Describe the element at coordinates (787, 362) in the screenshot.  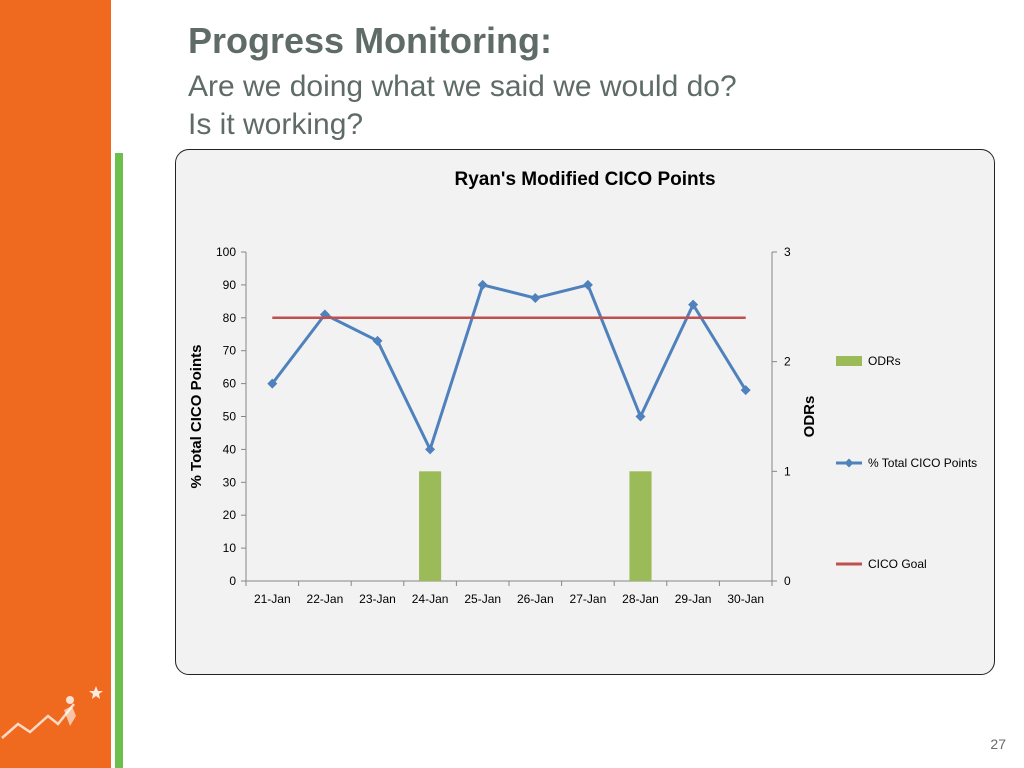
I see `right-tick-label: 2` at that location.